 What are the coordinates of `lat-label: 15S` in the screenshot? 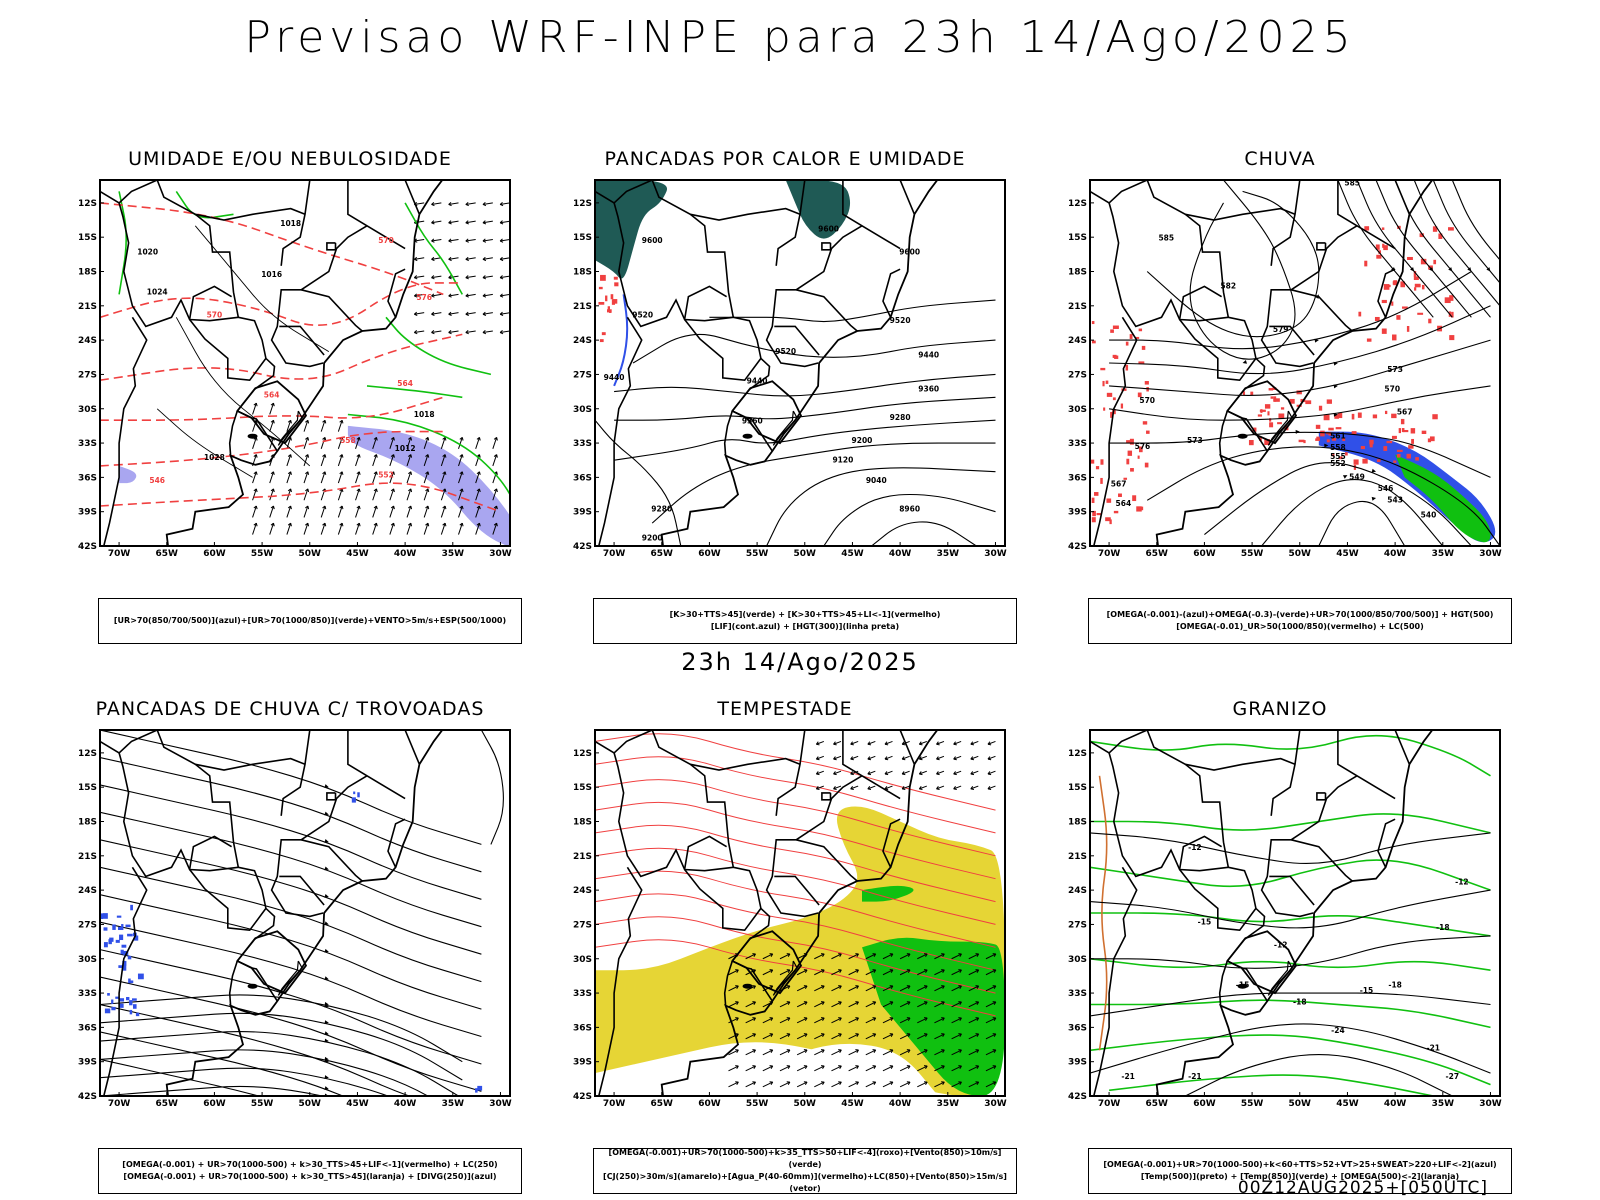 It's located at (582, 788).